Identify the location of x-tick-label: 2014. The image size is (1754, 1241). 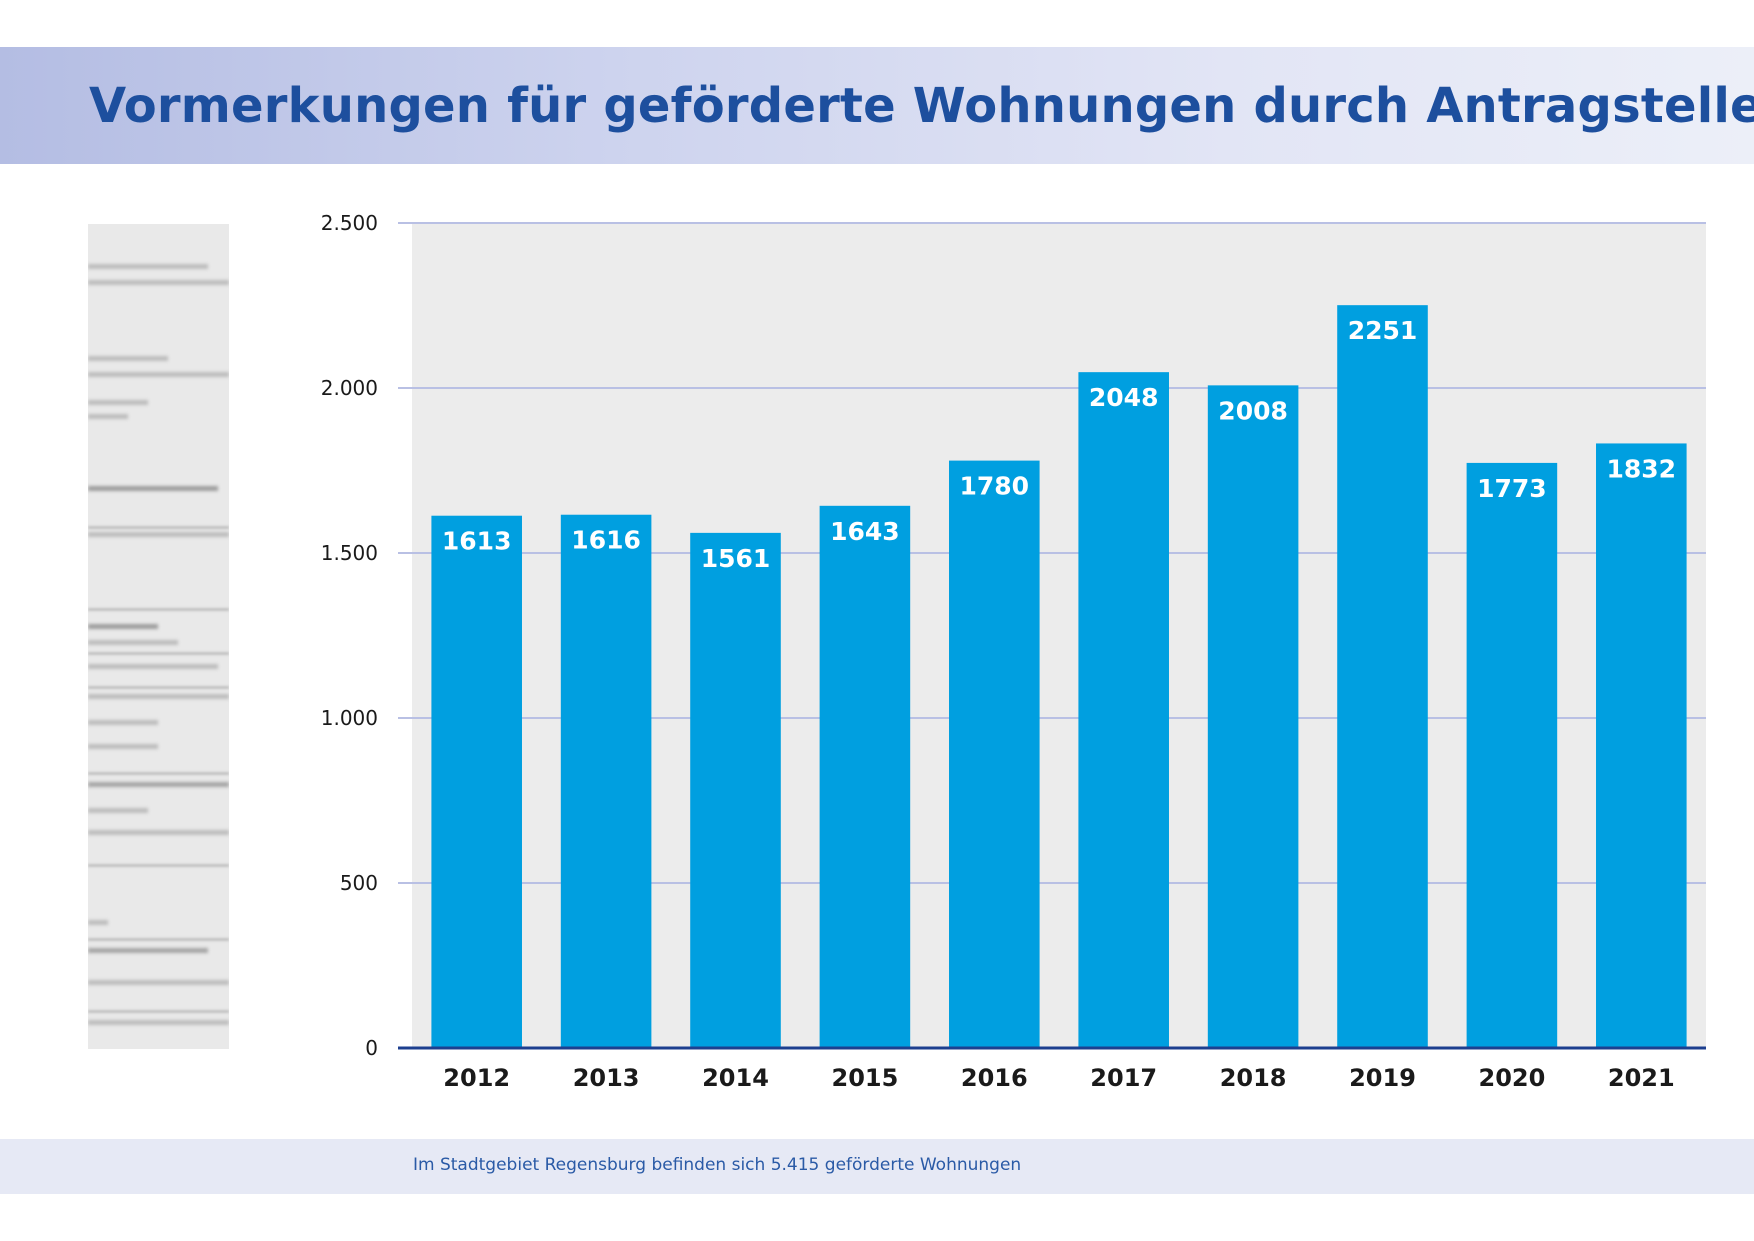
(735, 1078).